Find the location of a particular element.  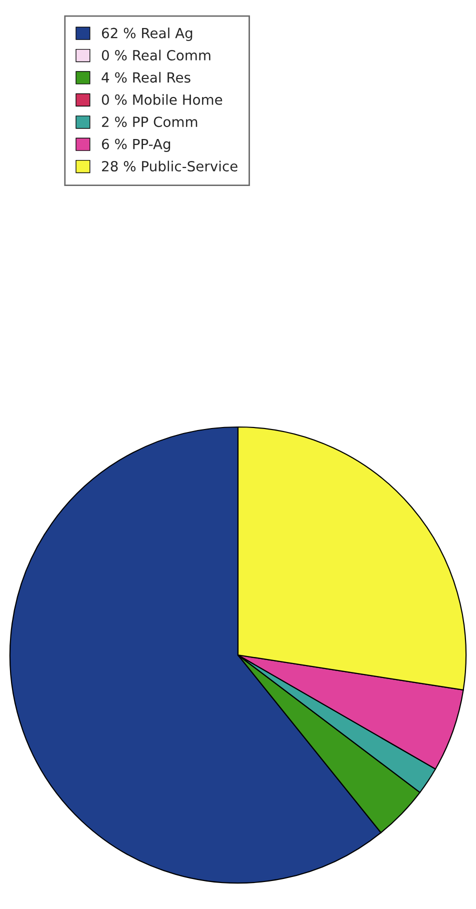

legend-label: 0 % Mobile Home is located at coordinates (162, 99).